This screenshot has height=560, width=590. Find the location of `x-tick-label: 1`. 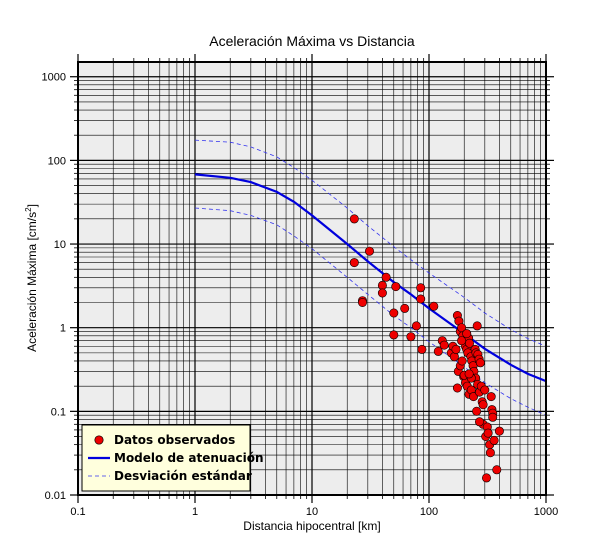

x-tick-label: 1 is located at coordinates (195, 512).